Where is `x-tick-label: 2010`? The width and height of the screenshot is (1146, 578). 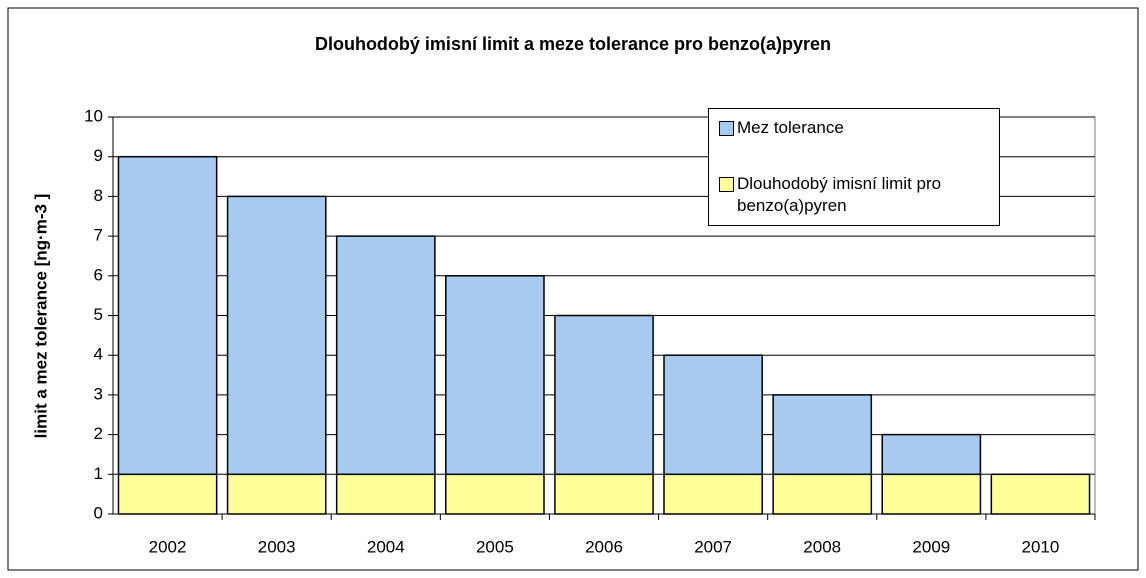 x-tick-label: 2010 is located at coordinates (1041, 546).